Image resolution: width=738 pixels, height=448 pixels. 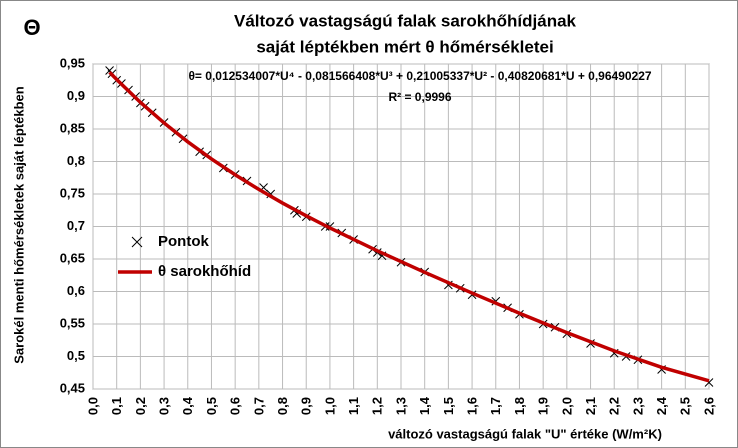 What do you see at coordinates (661, 405) in the screenshot?
I see `x-tick-label: 2,4` at bounding box center [661, 405].